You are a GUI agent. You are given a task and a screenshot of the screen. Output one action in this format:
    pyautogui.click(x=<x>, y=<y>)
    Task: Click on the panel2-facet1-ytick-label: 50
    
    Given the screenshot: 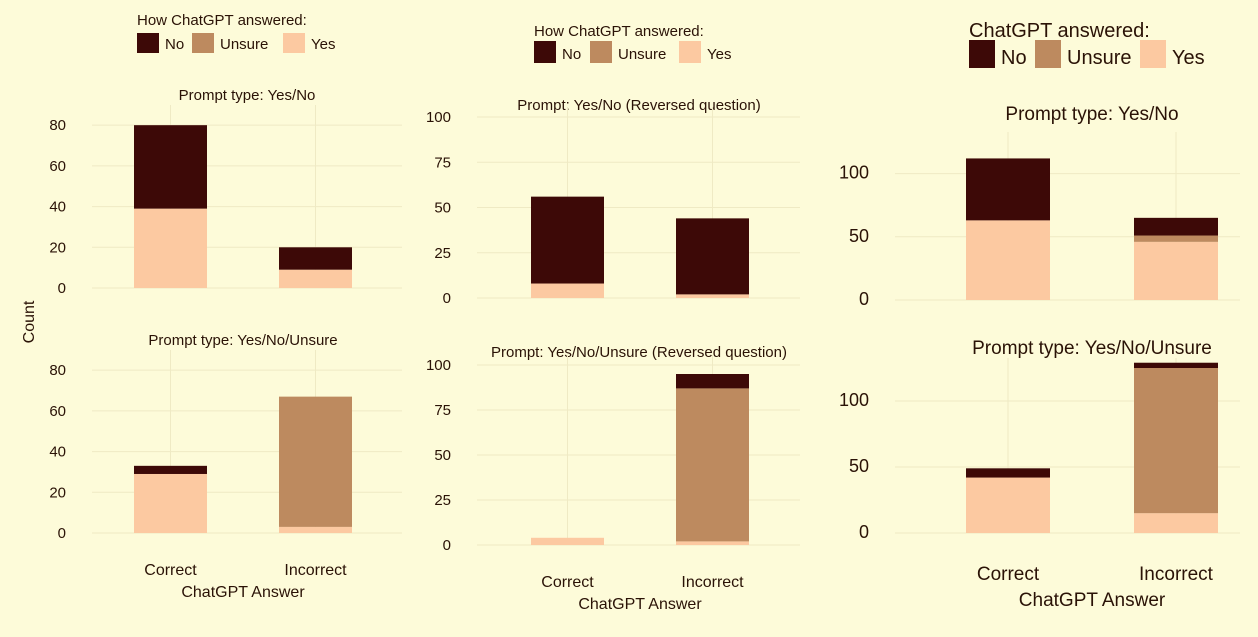 What is the action you would take?
    pyautogui.click(x=442, y=208)
    